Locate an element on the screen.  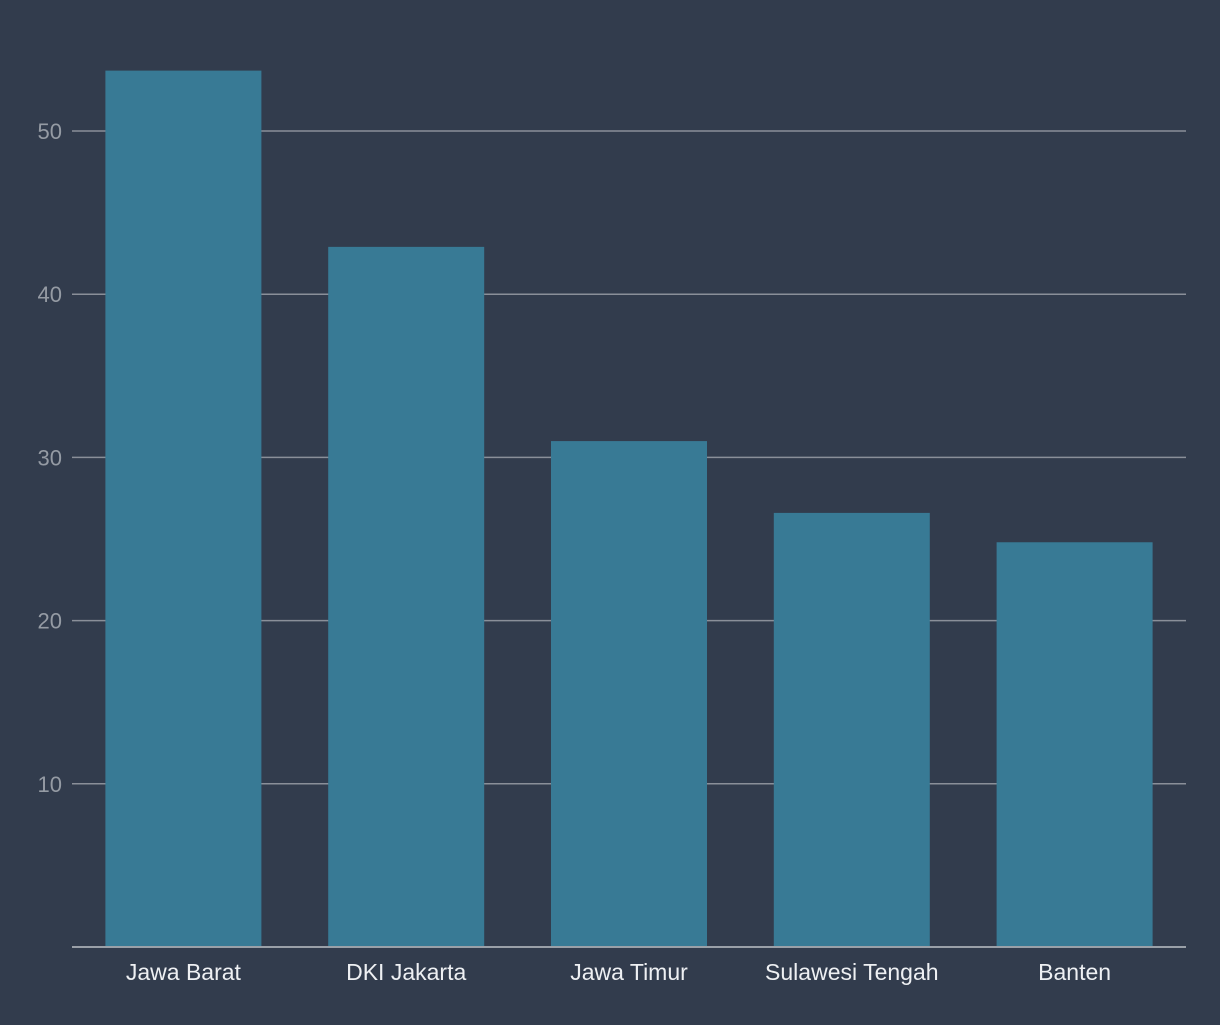
y-tick-label: 50 is located at coordinates (50, 131).